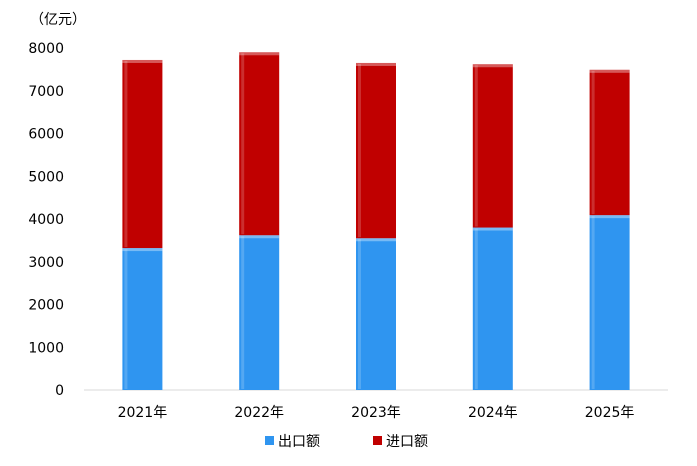 Image resolution: width=697 pixels, height=466 pixels. Describe the element at coordinates (493, 413) in the screenshot. I see `x-tick-label: 2024年` at that location.